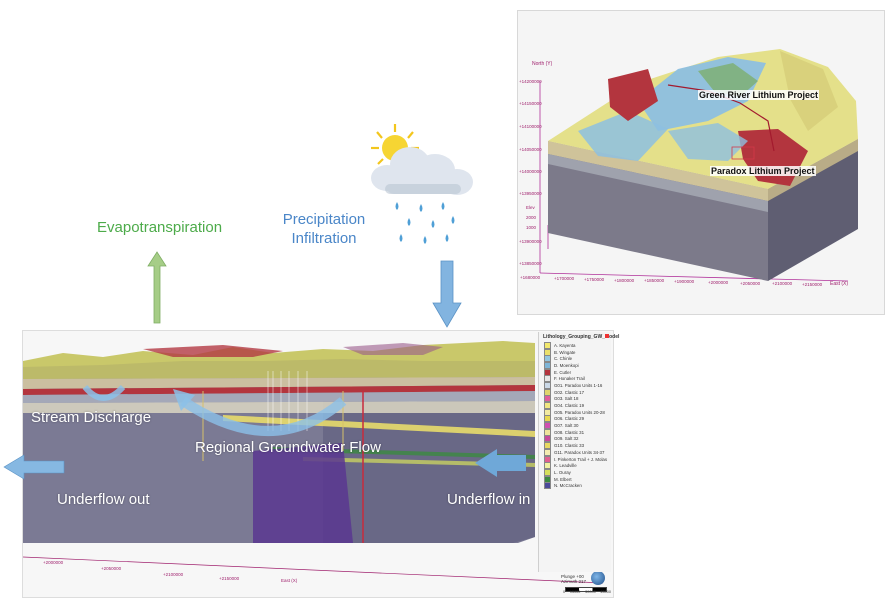 The image size is (886, 598). I want to click on legend-item-label: F. Honaker Trail, so click(569, 379).